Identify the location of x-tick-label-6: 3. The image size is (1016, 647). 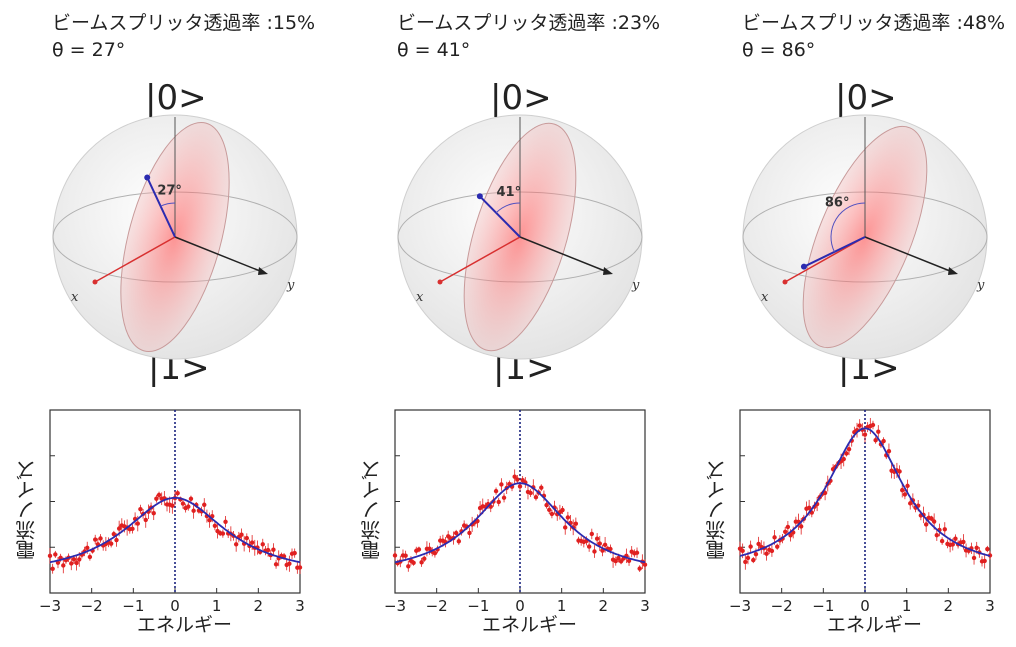
(300, 606).